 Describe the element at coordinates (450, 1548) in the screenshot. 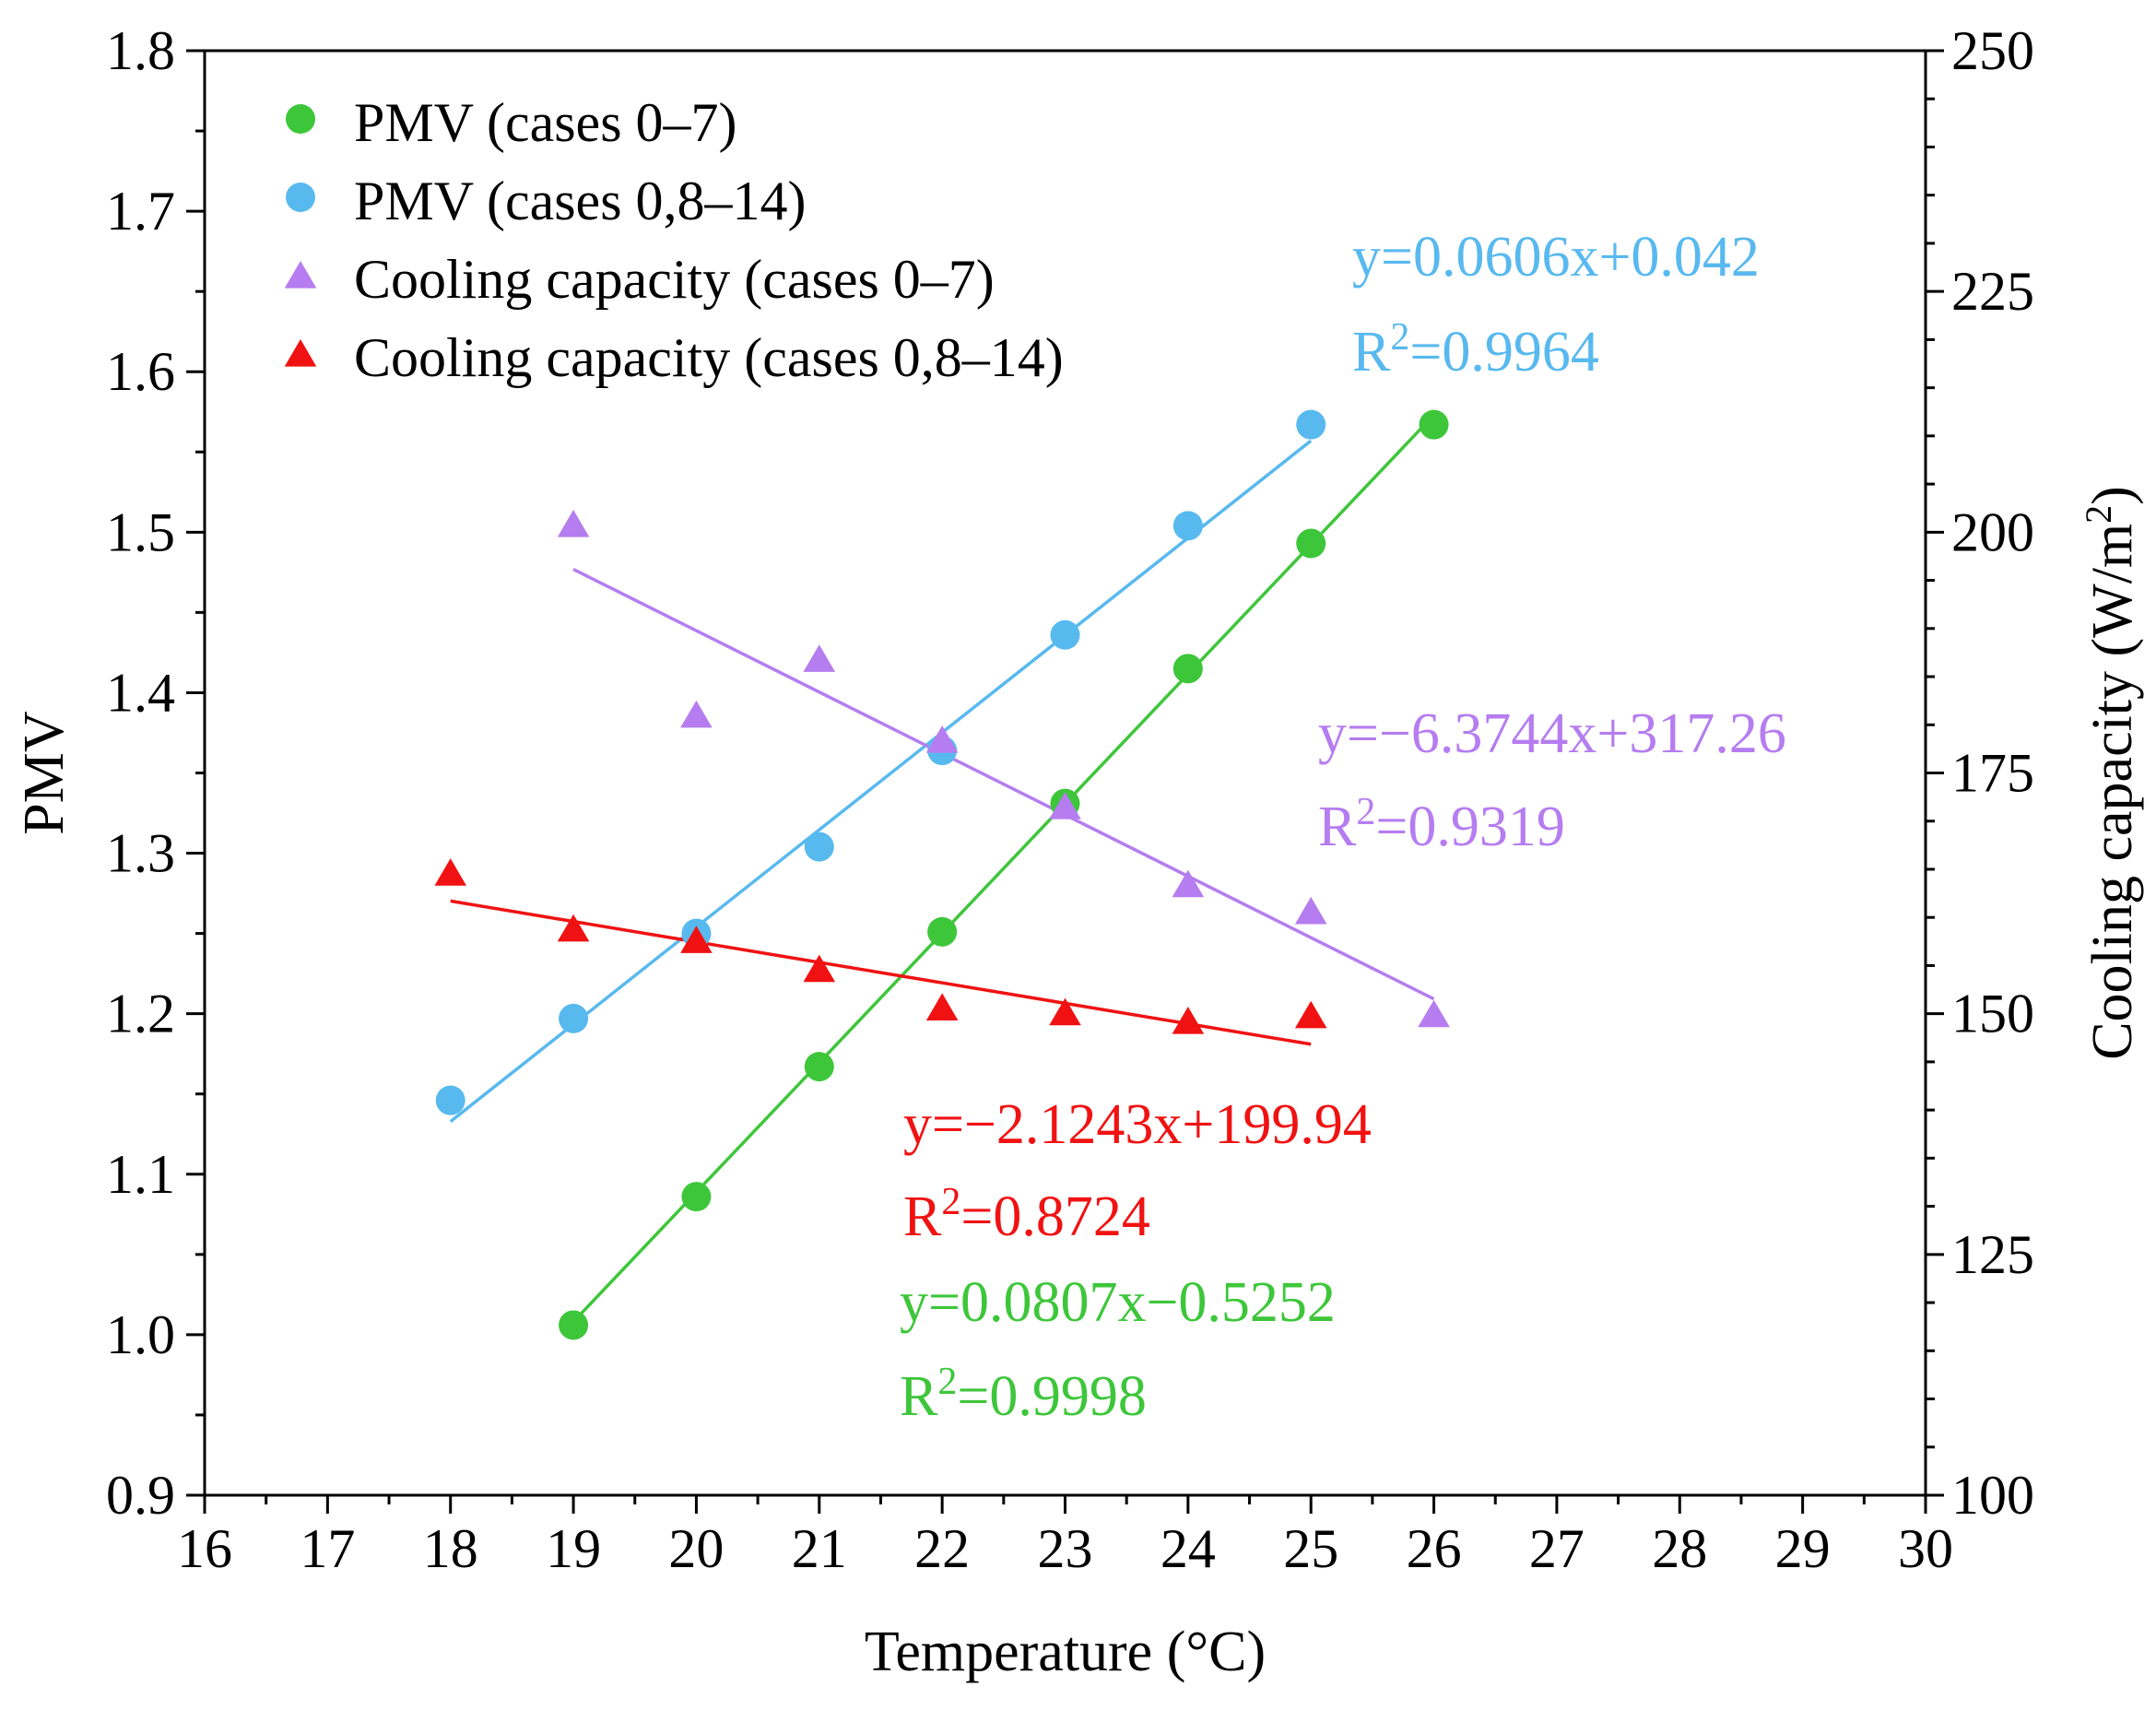

I see `x-tick-label: 18` at that location.